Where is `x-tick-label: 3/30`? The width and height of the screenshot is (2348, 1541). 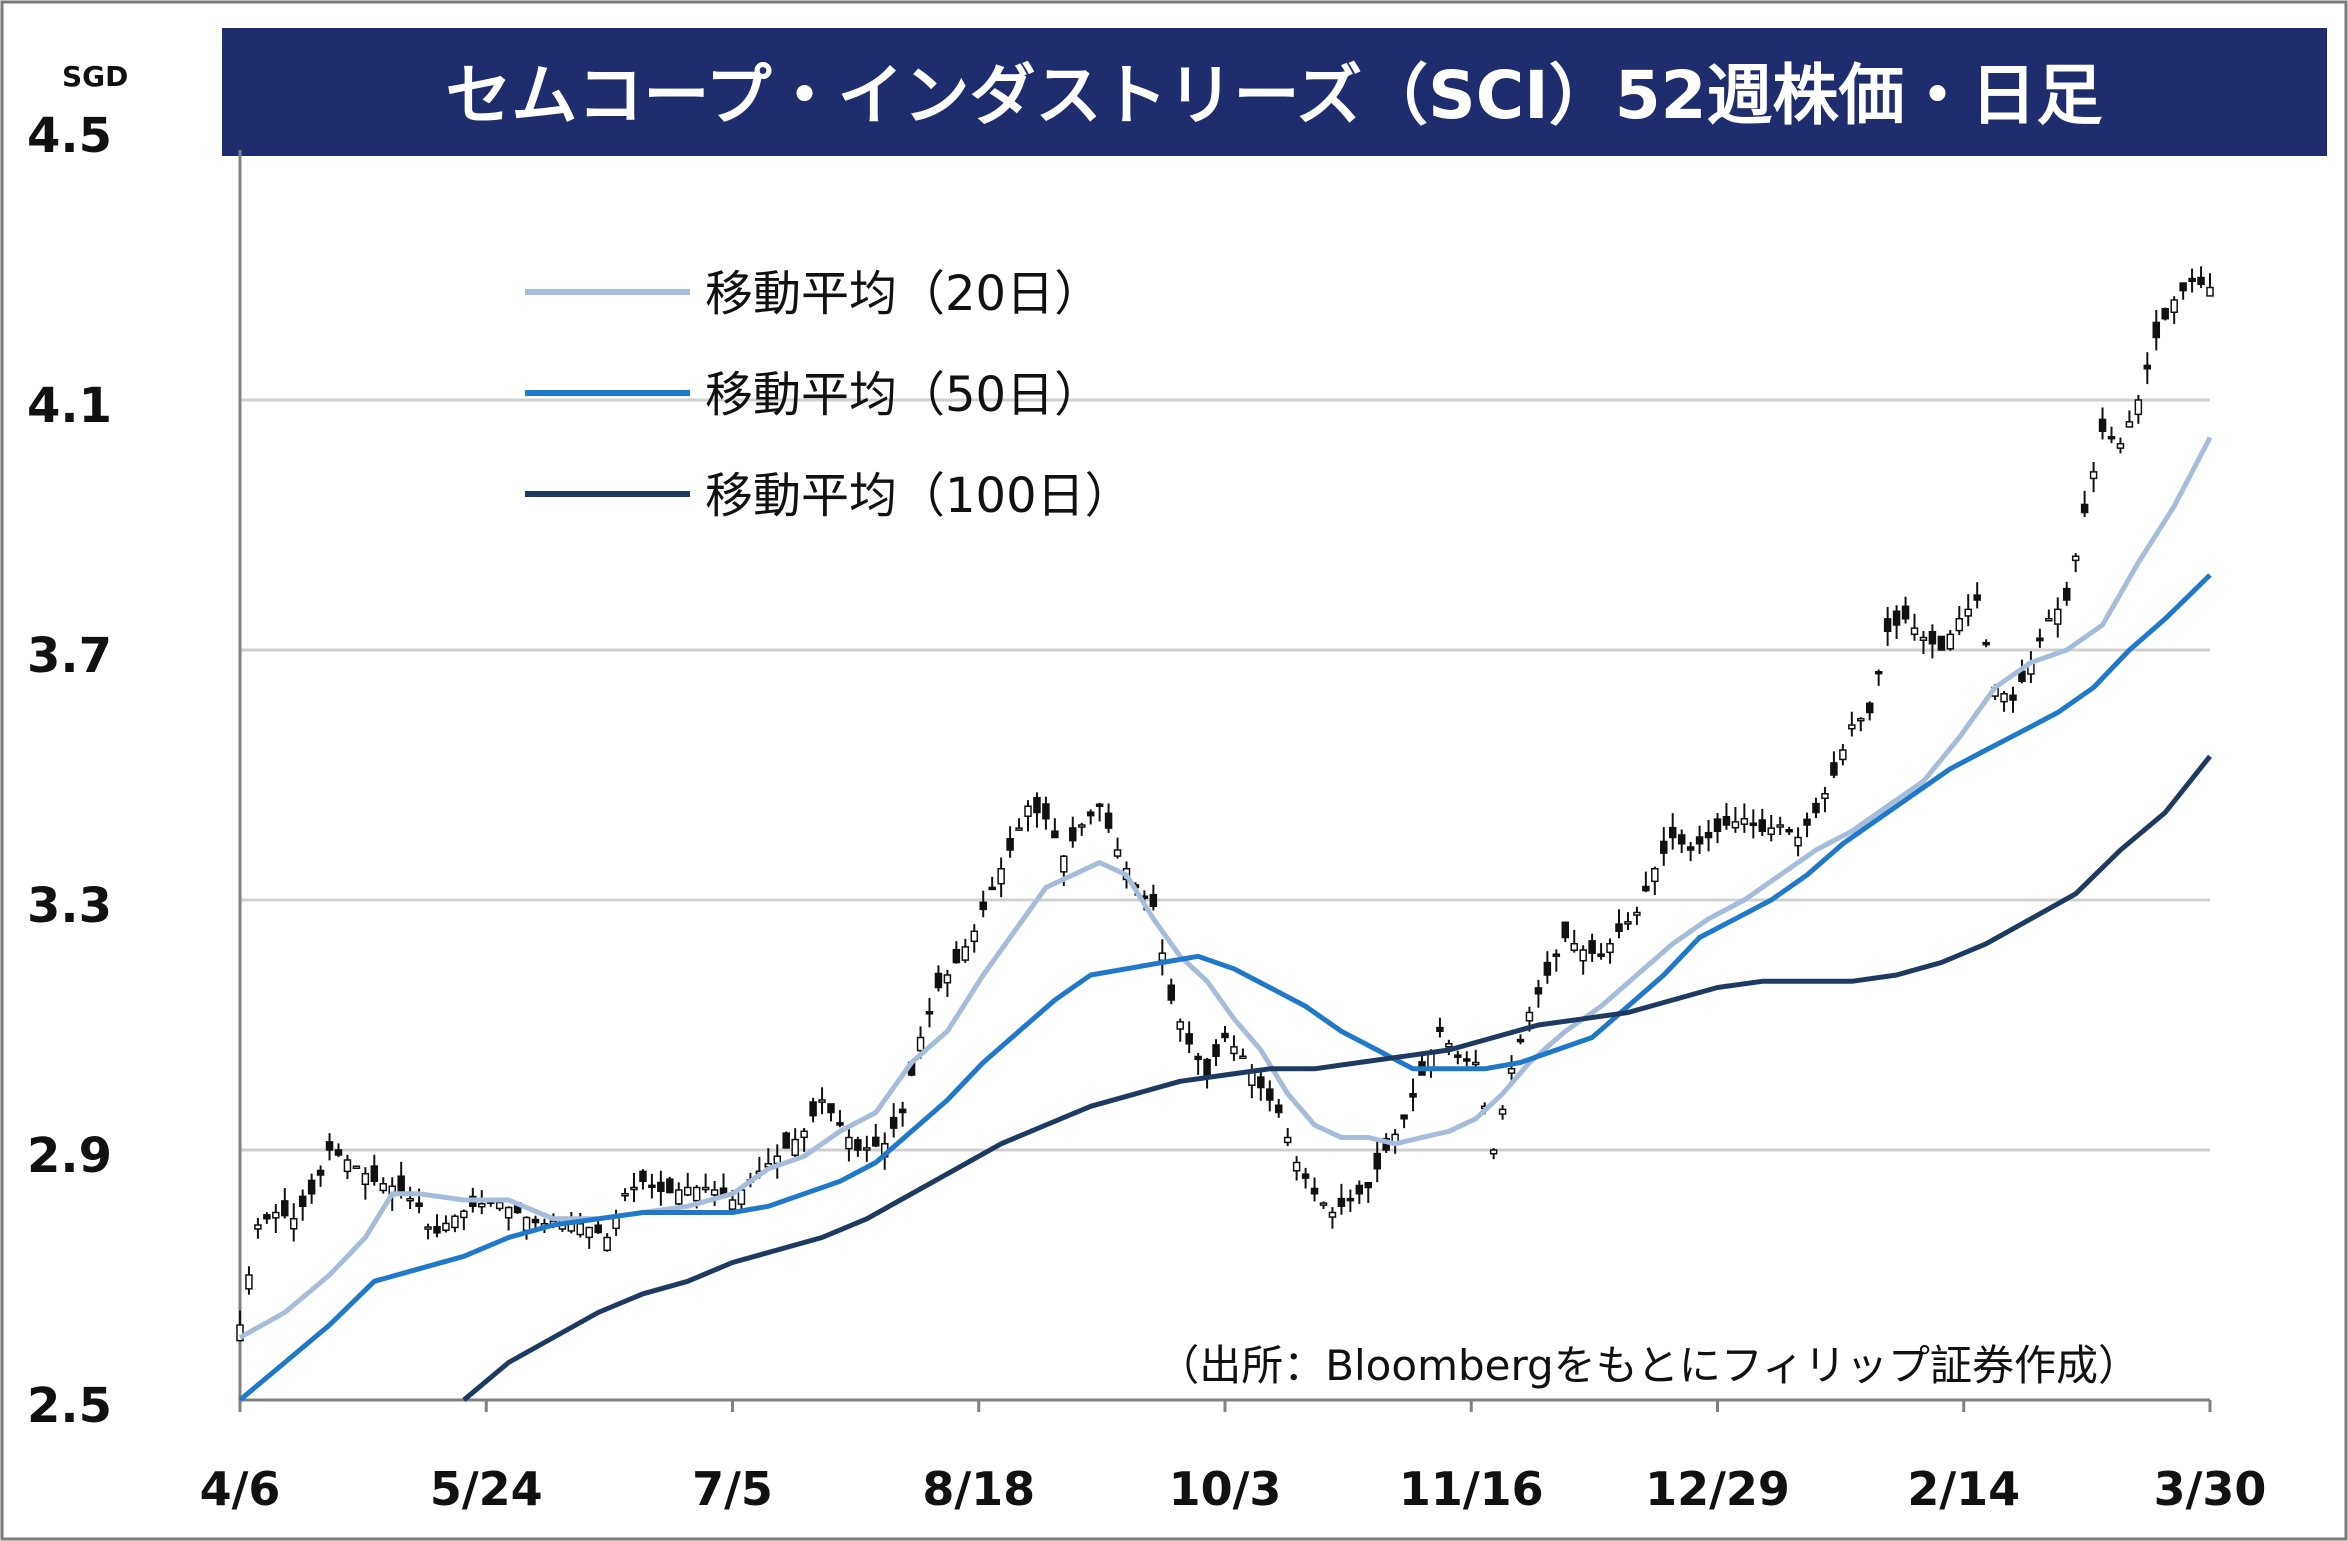 x-tick-label: 3/30 is located at coordinates (2210, 1489).